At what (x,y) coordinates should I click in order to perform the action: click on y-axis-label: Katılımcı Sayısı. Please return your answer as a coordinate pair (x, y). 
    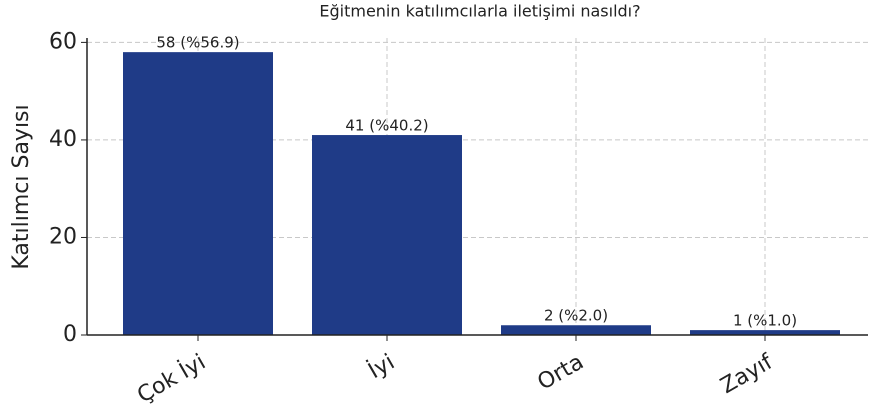
    Looking at the image, I should click on (21, 186).